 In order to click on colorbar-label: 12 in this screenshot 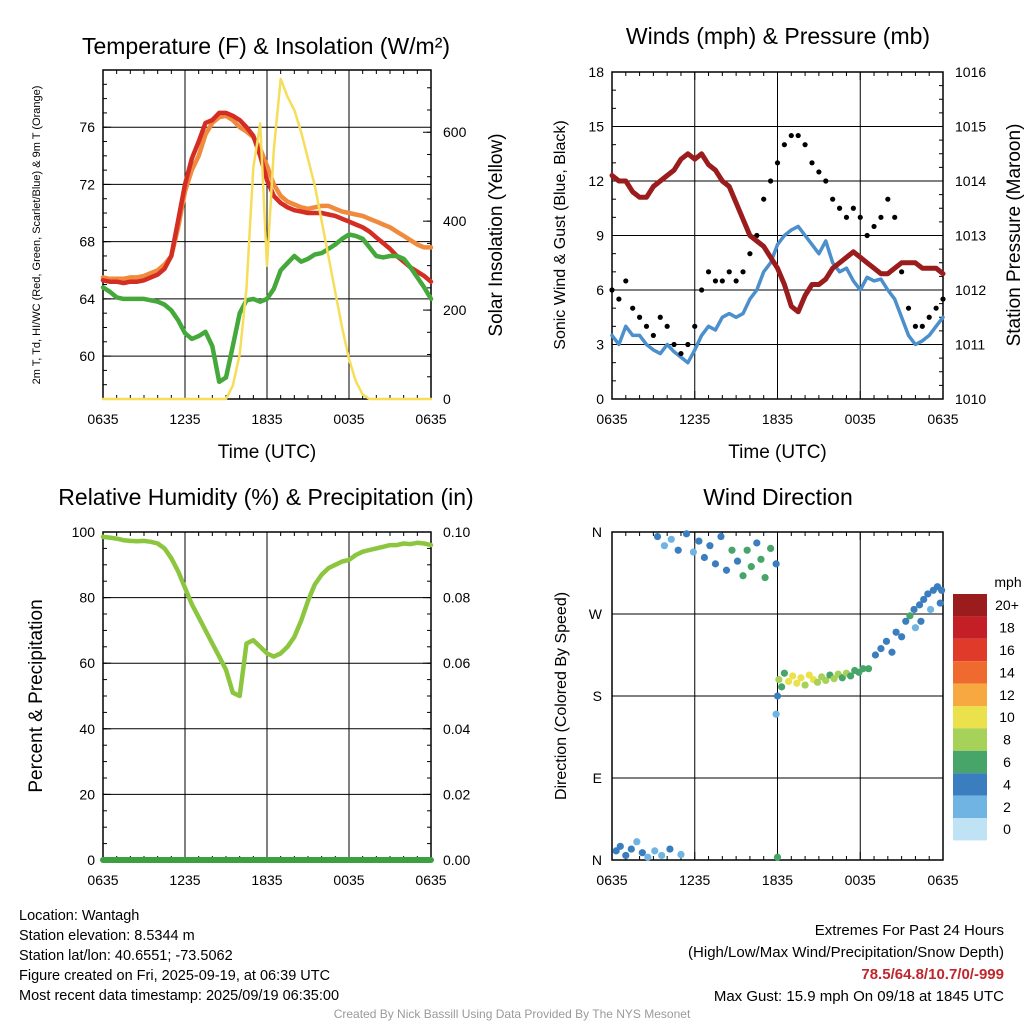, I will do `click(1007, 695)`.